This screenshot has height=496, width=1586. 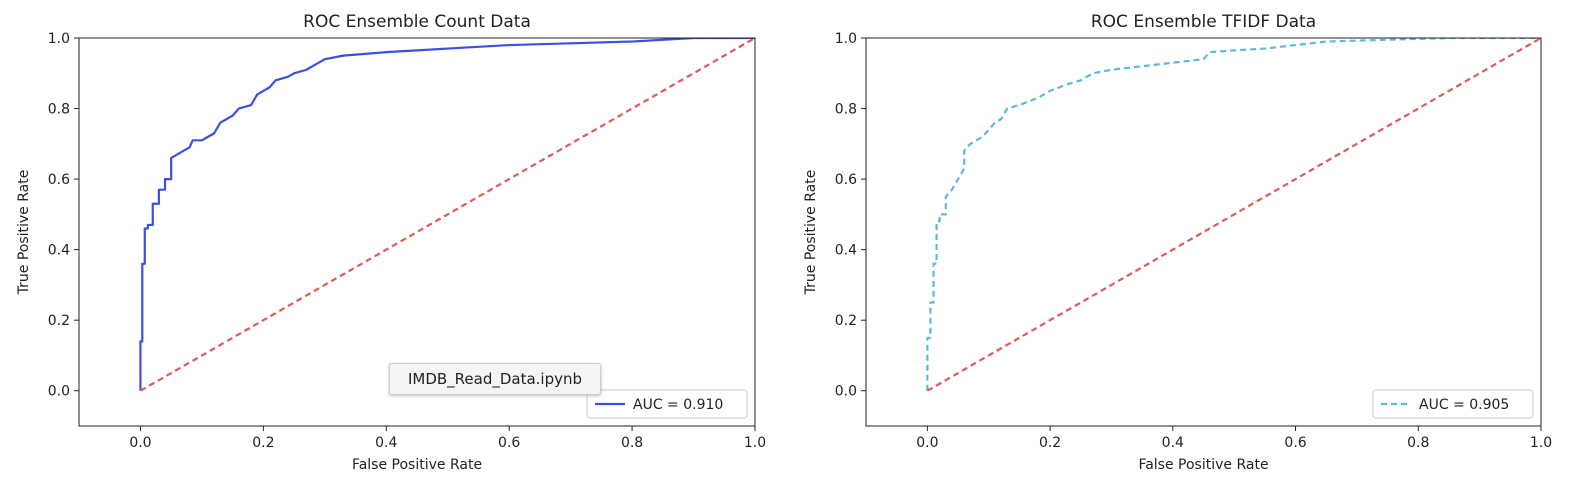 I want to click on legend-label: AUC = 0.910, so click(x=678, y=405).